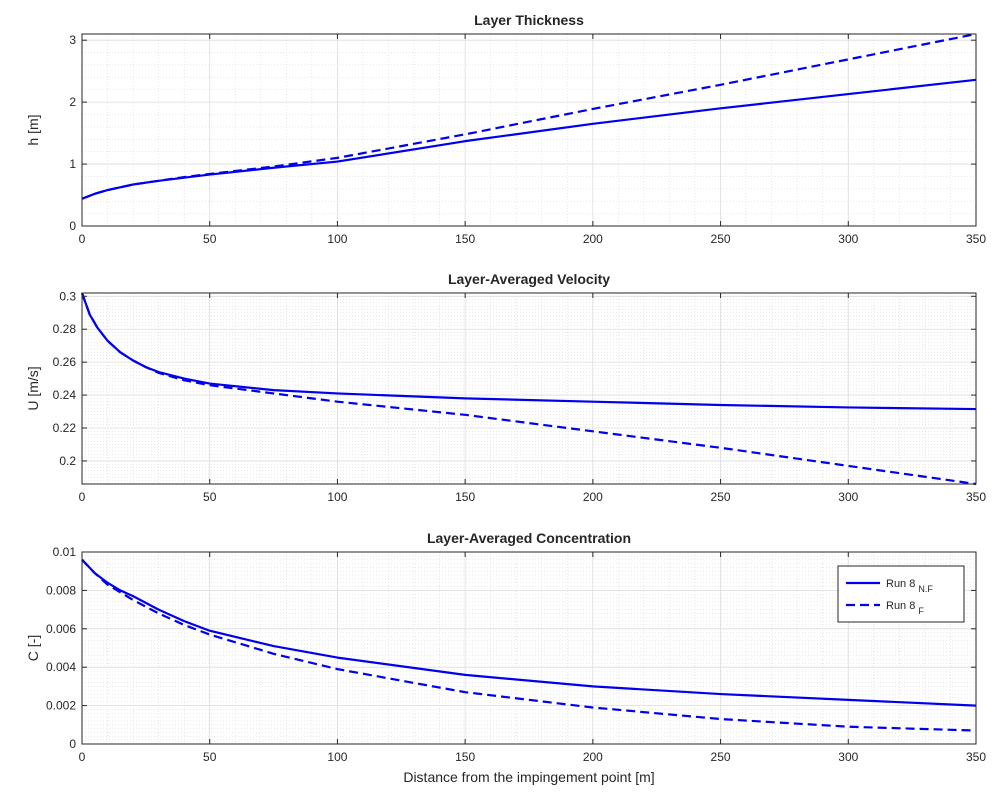 The width and height of the screenshot is (995, 794). What do you see at coordinates (33, 129) in the screenshot?
I see `y-axis-label: h [m]` at bounding box center [33, 129].